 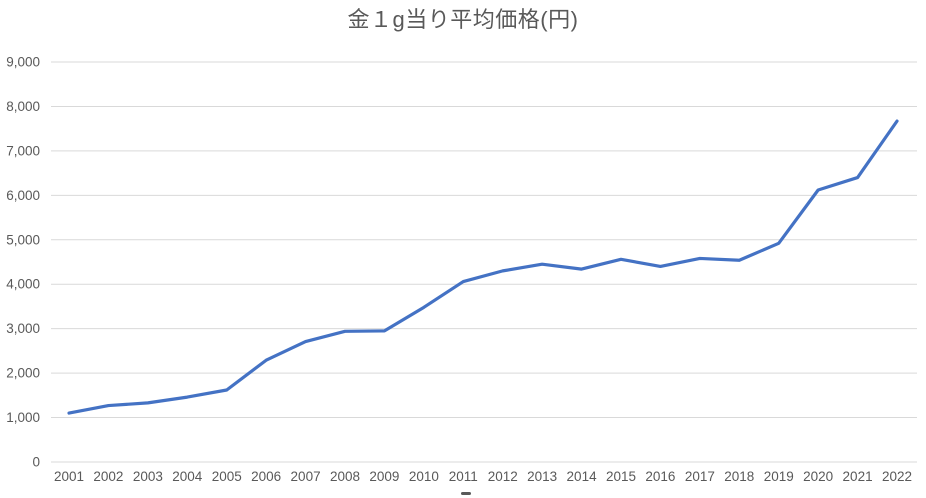 What do you see at coordinates (23, 106) in the screenshot?
I see `y-tick-label: 8,000` at bounding box center [23, 106].